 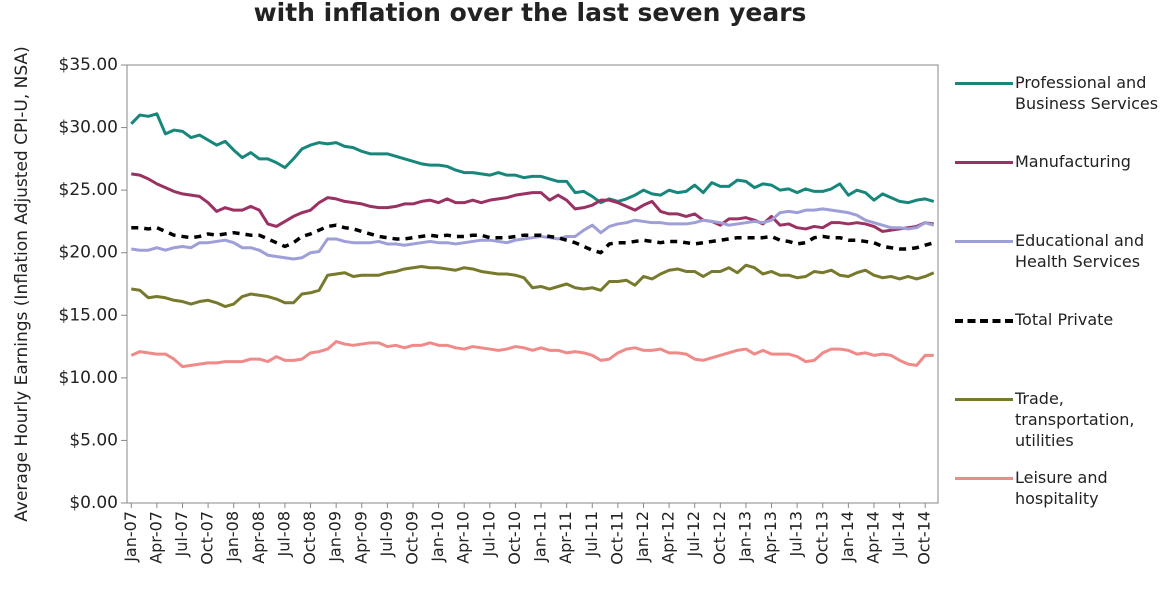 I want to click on x-tick-label: Jan-13, so click(x=744, y=537).